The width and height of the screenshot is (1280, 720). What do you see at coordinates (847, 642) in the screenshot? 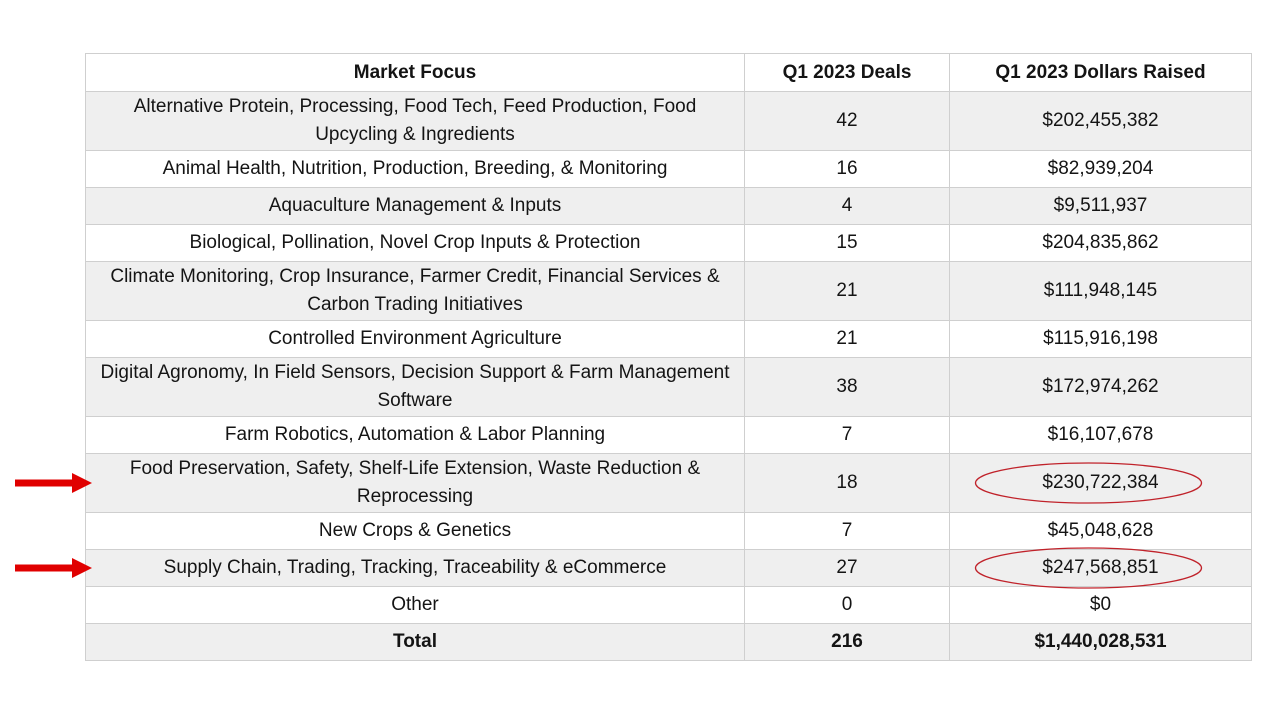
I see `total-deals-cell: 216` at bounding box center [847, 642].